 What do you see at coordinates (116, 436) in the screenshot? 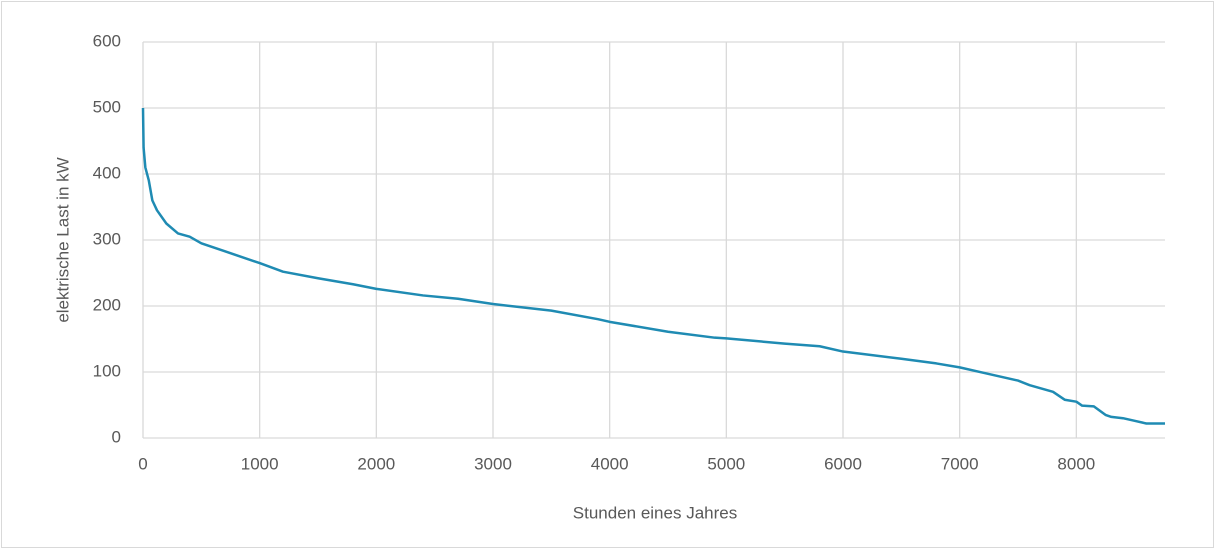
I see `y-tick-label: 0` at bounding box center [116, 436].